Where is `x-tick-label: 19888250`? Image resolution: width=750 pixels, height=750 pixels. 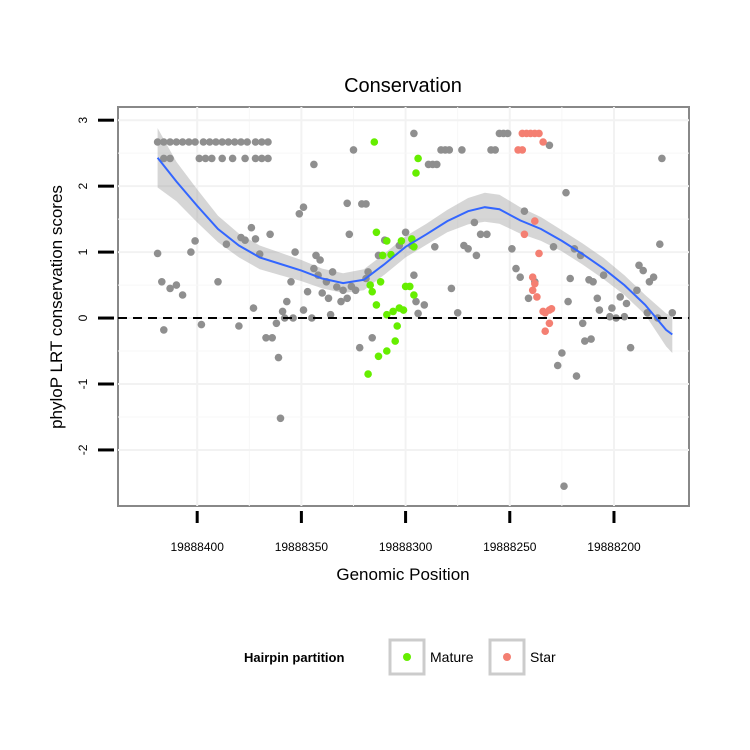
x-tick-label: 19888250 is located at coordinates (510, 547).